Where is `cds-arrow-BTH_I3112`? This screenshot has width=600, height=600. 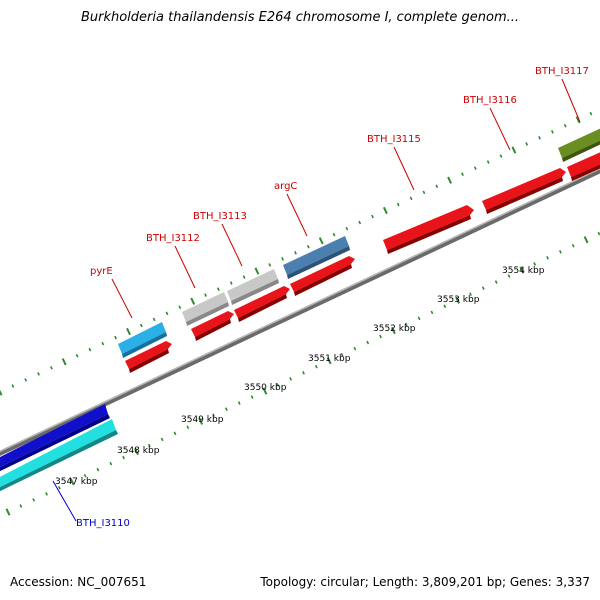 cds-arrow-BTH_I3112 is located at coordinates (212, 326).